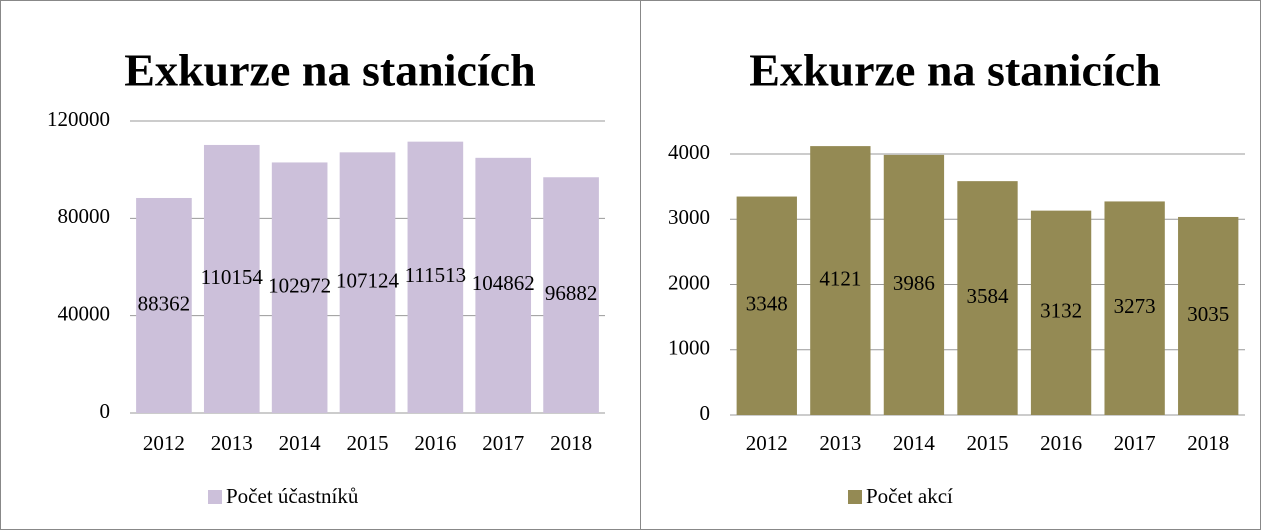 The image size is (1261, 530). Describe the element at coordinates (84, 313) in the screenshot. I see `y-tick-label: 40000` at that location.